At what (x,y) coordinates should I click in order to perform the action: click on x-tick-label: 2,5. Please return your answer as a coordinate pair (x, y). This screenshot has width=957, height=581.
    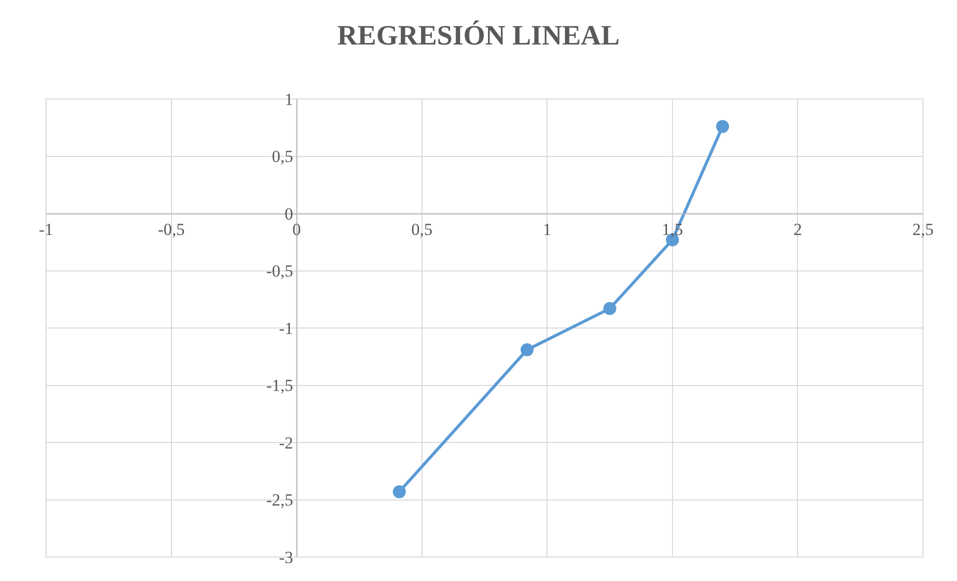
    Looking at the image, I should click on (923, 229).